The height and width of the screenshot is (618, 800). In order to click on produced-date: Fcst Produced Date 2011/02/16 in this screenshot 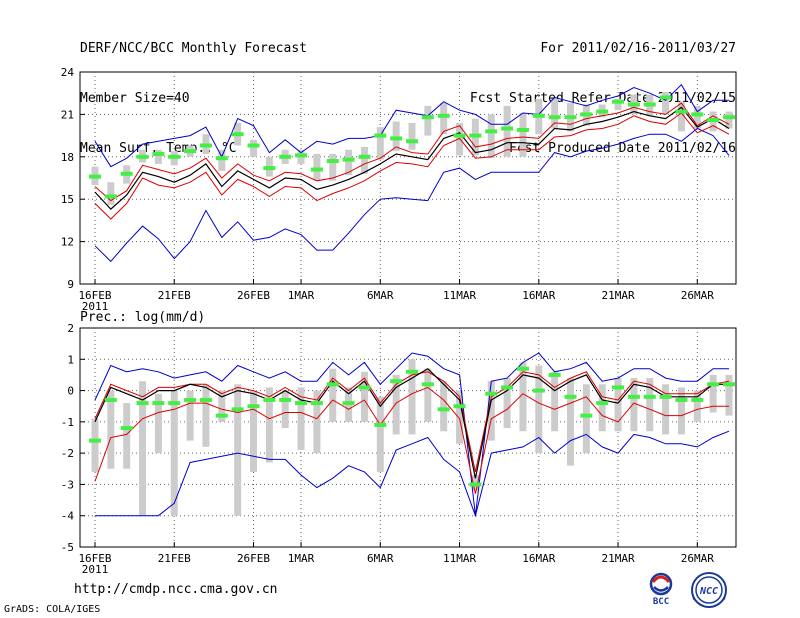, I will do `click(622, 148)`.